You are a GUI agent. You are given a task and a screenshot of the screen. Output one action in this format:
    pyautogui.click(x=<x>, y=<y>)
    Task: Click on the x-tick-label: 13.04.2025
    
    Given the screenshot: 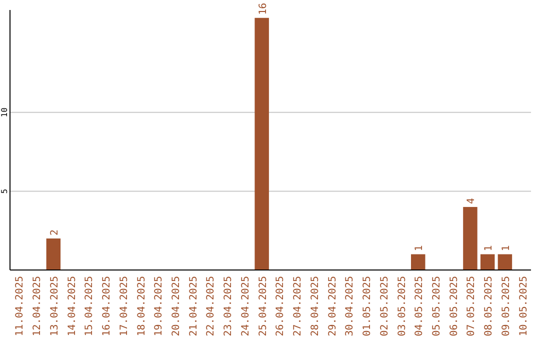 What is the action you would take?
    pyautogui.click(x=54, y=306)
    